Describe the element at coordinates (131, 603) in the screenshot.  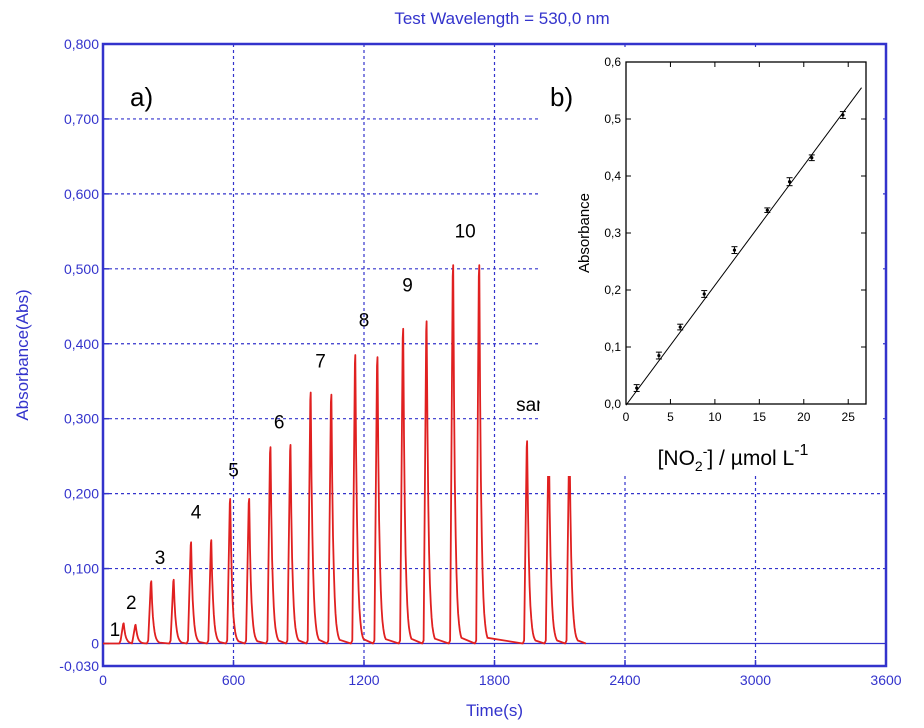
I see `peak-annotation: 2` at that location.